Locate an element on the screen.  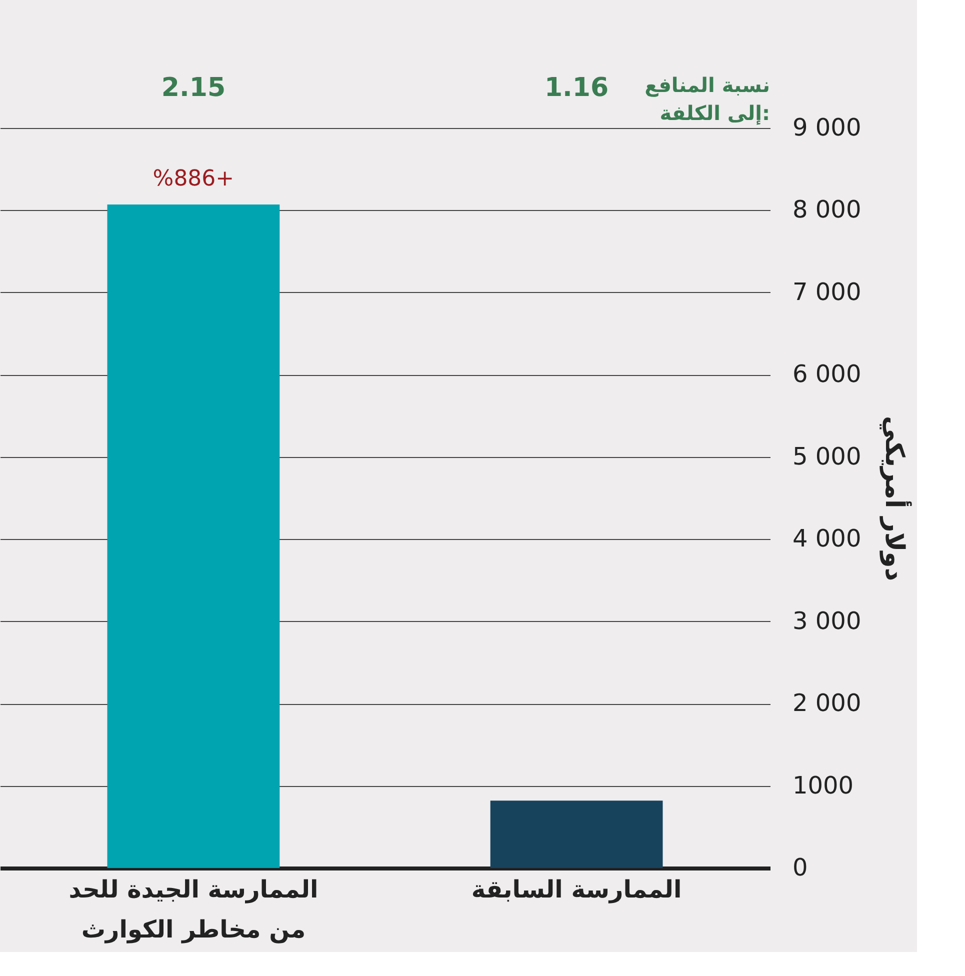
annotation: %886+ is located at coordinates (193, 179).